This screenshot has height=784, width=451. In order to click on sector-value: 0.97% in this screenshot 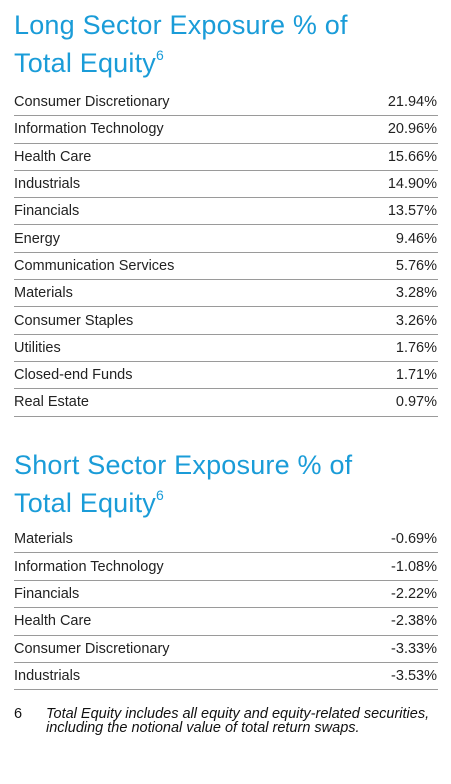, I will do `click(416, 402)`.